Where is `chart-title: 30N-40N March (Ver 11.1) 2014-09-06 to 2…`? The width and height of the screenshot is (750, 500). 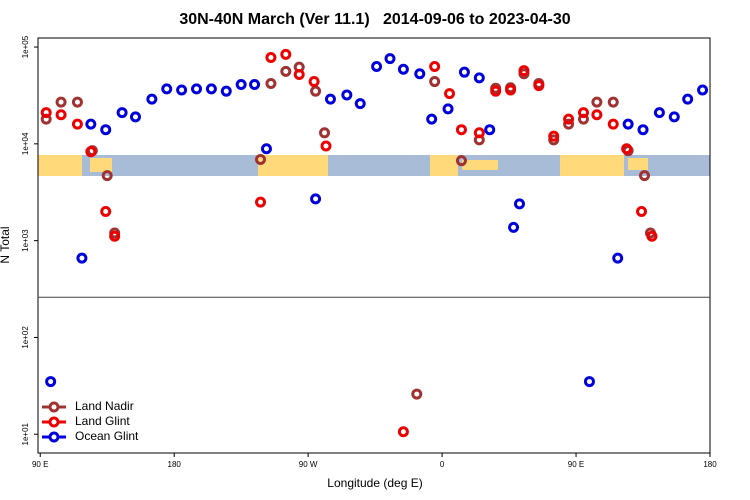
chart-title: 30N-40N March (Ver 11.1) 2014-09-06 to 2… is located at coordinates (374, 19).